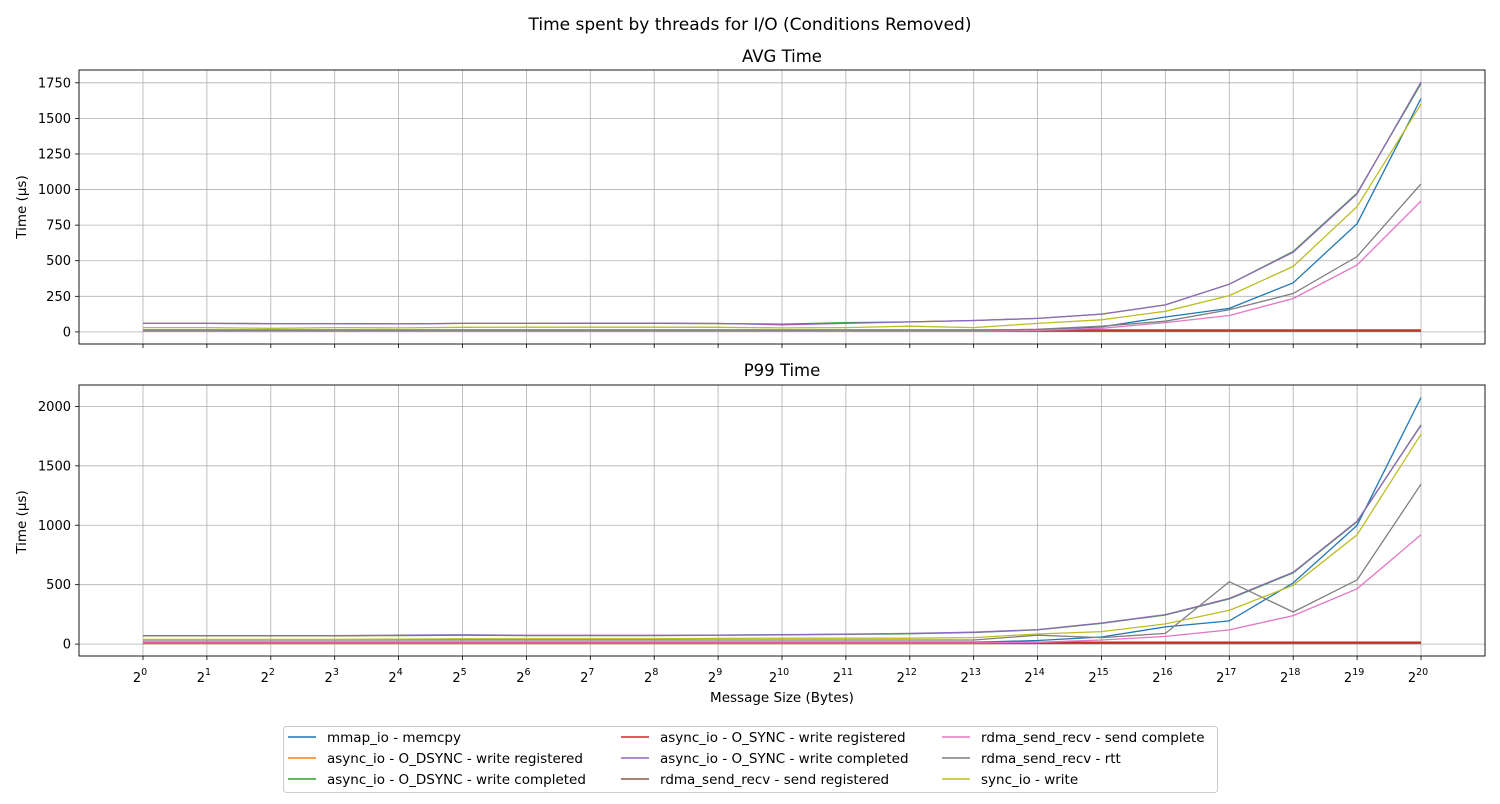 This screenshot has width=1500, height=804. What do you see at coordinates (782, 698) in the screenshot?
I see `x-axis-label: Message Size (Bytes)` at bounding box center [782, 698].